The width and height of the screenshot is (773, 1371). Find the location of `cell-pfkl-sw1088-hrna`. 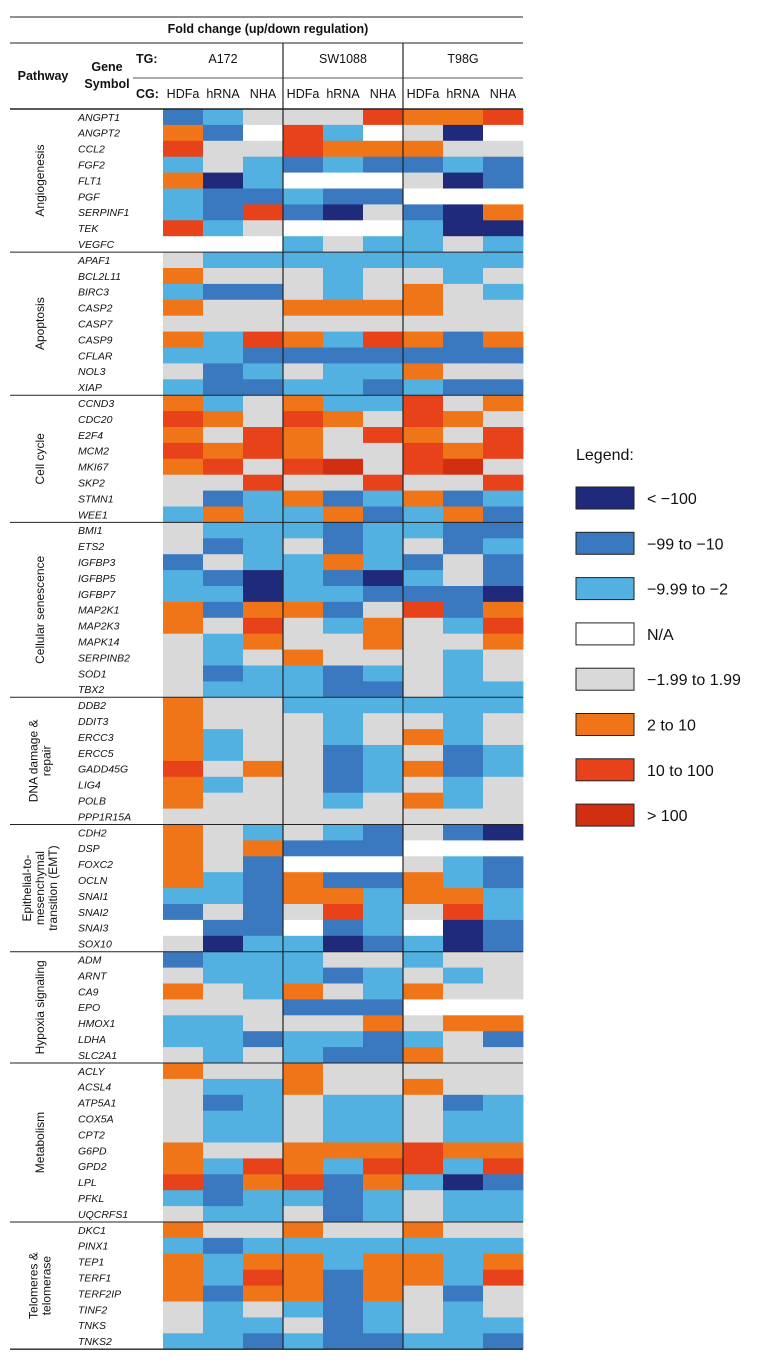

cell-pfkl-sw1088-hrna is located at coordinates (343, 1198).